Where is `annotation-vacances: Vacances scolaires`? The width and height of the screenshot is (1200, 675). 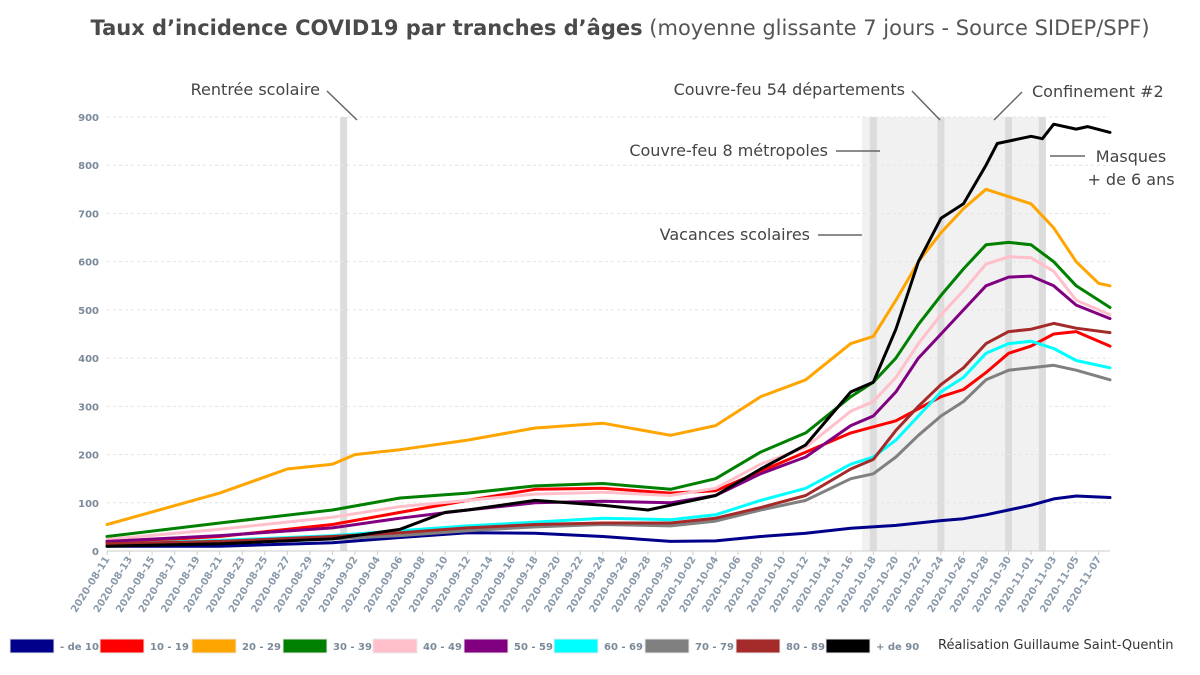 annotation-vacances: Vacances scolaires is located at coordinates (735, 234).